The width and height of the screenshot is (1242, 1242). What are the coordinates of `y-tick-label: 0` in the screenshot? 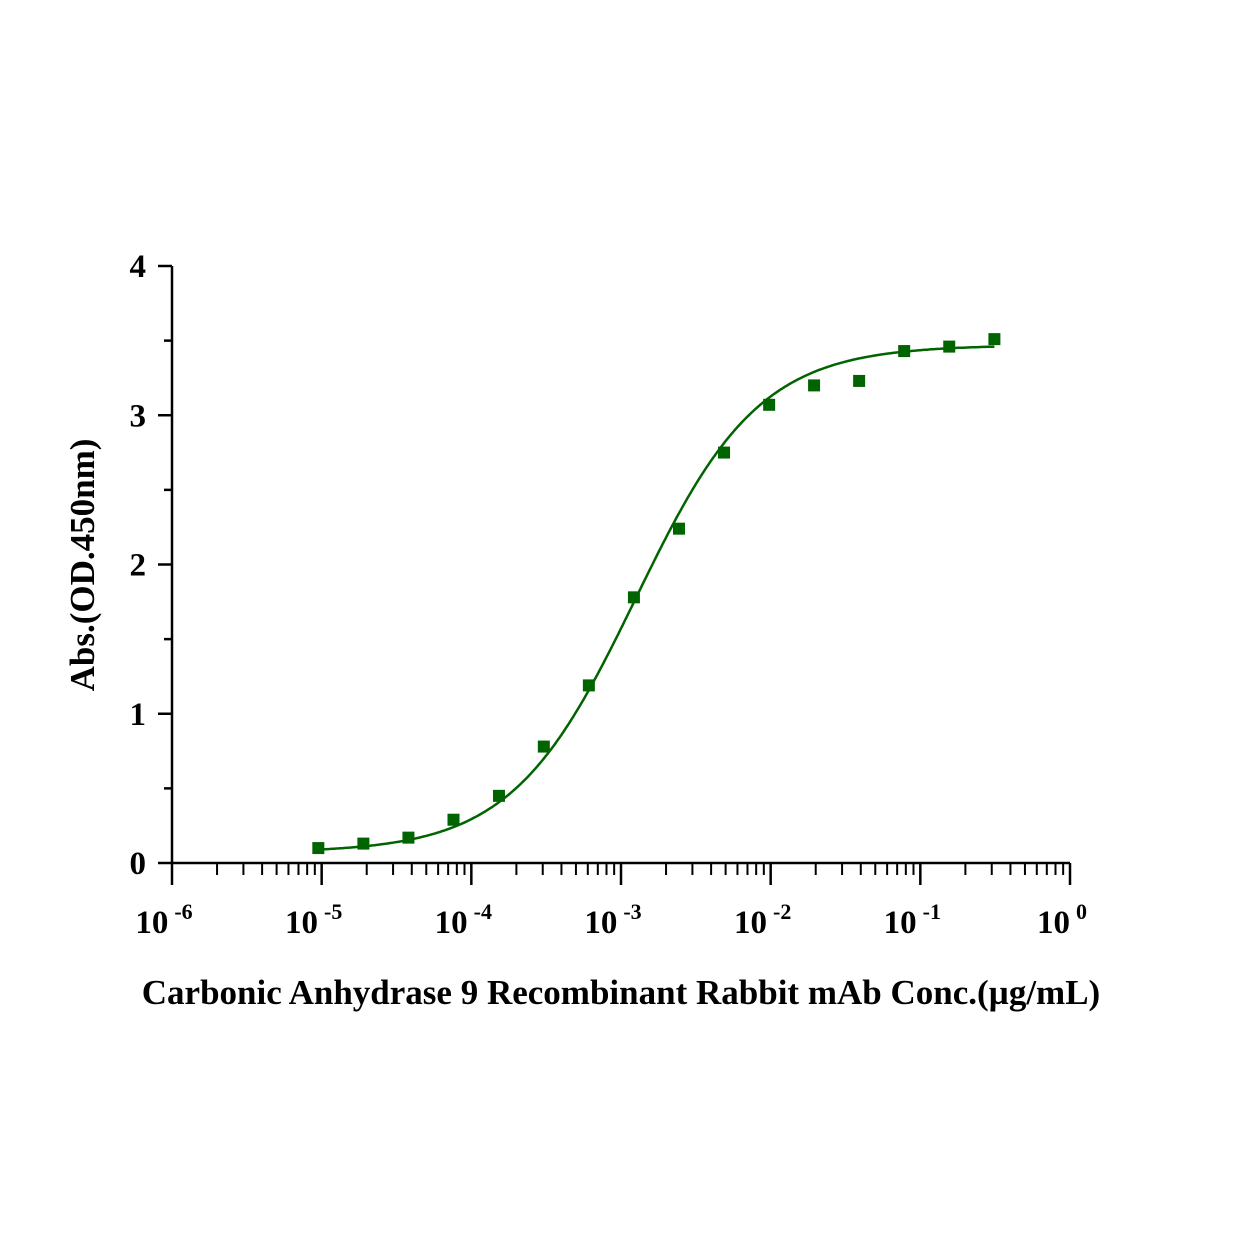 It's located at (138, 864).